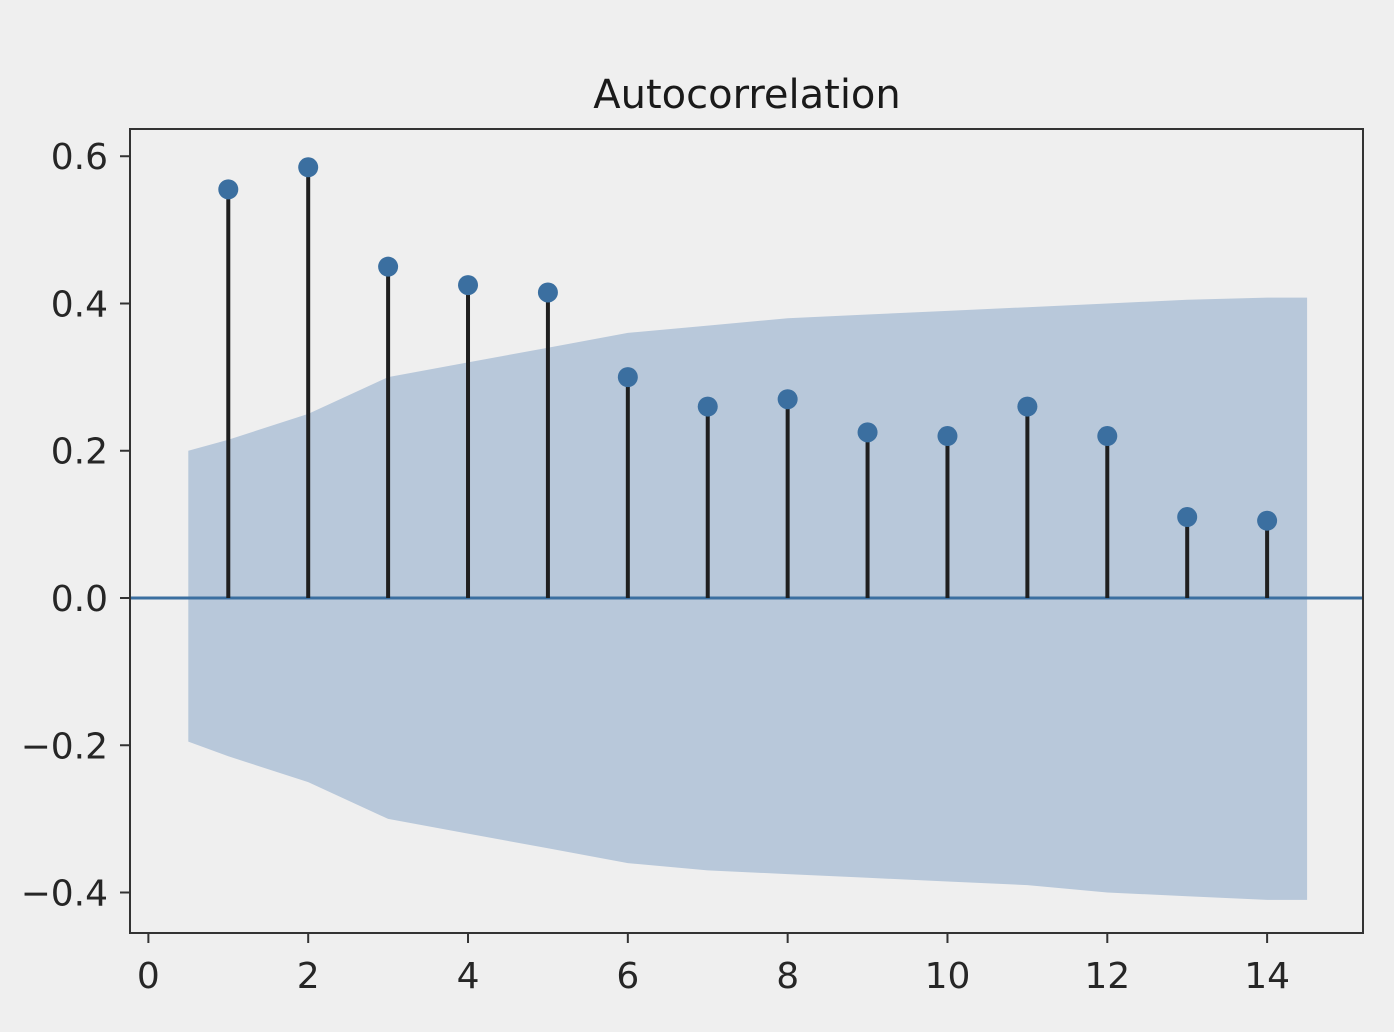 The width and height of the screenshot is (1394, 1032). What do you see at coordinates (948, 976) in the screenshot?
I see `x-tick-label: 10` at bounding box center [948, 976].